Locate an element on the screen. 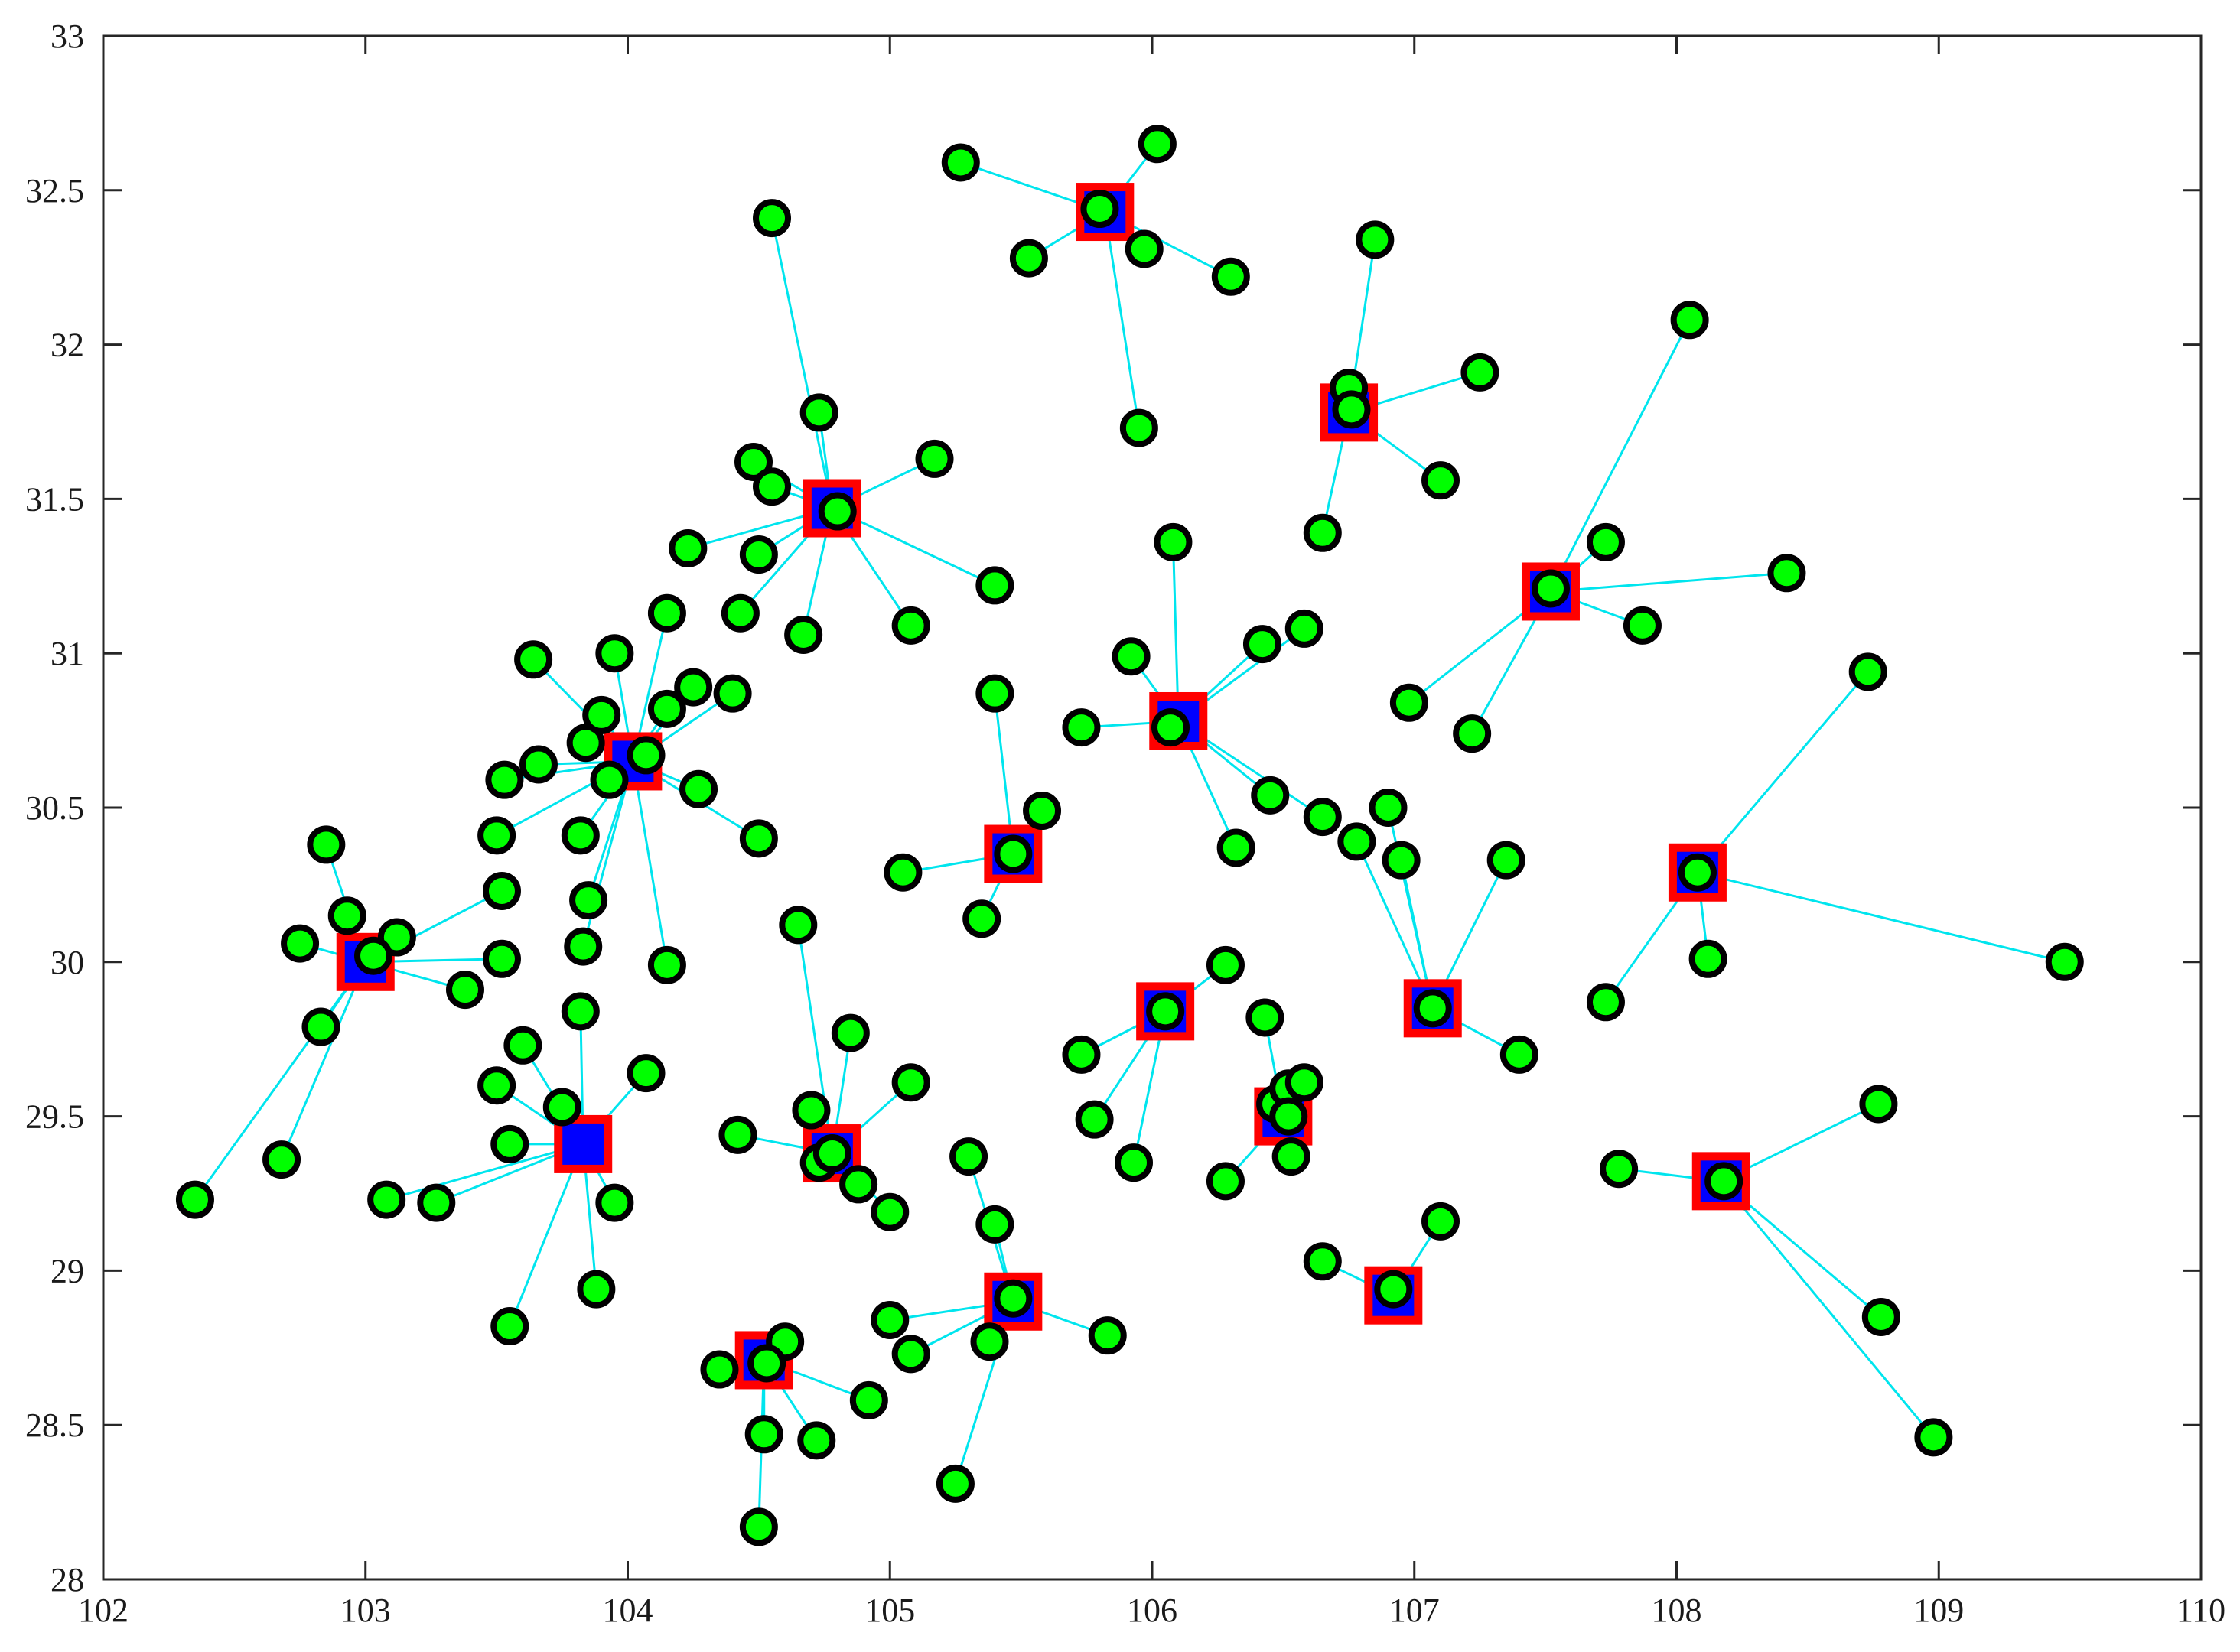  y-tick-label: 29 is located at coordinates (67, 1270).